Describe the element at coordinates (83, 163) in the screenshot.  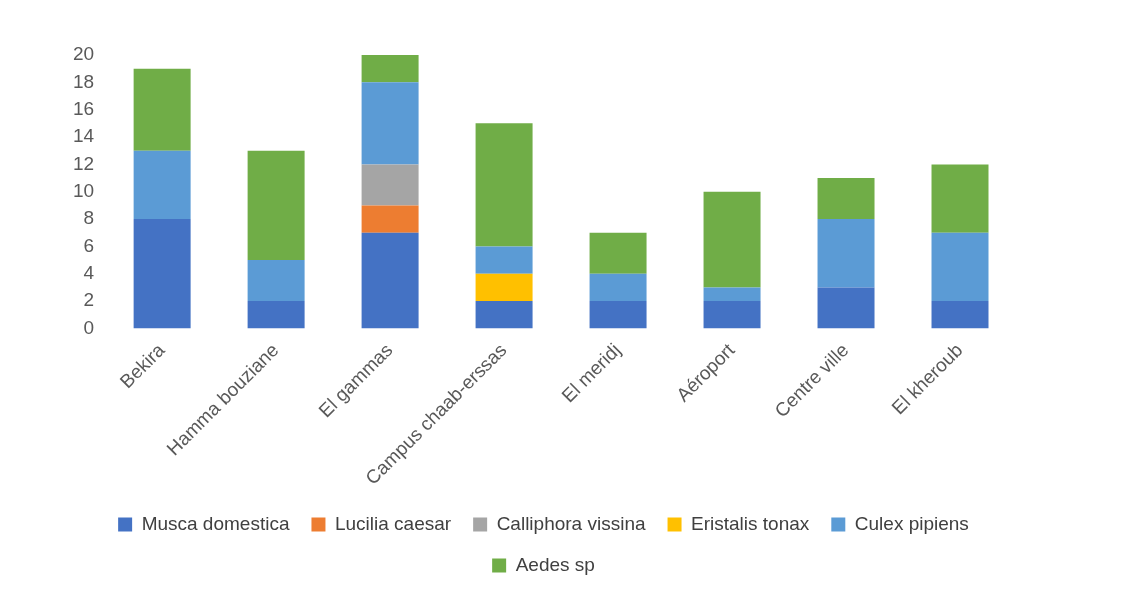
I see `y-tick-label: 12` at that location.